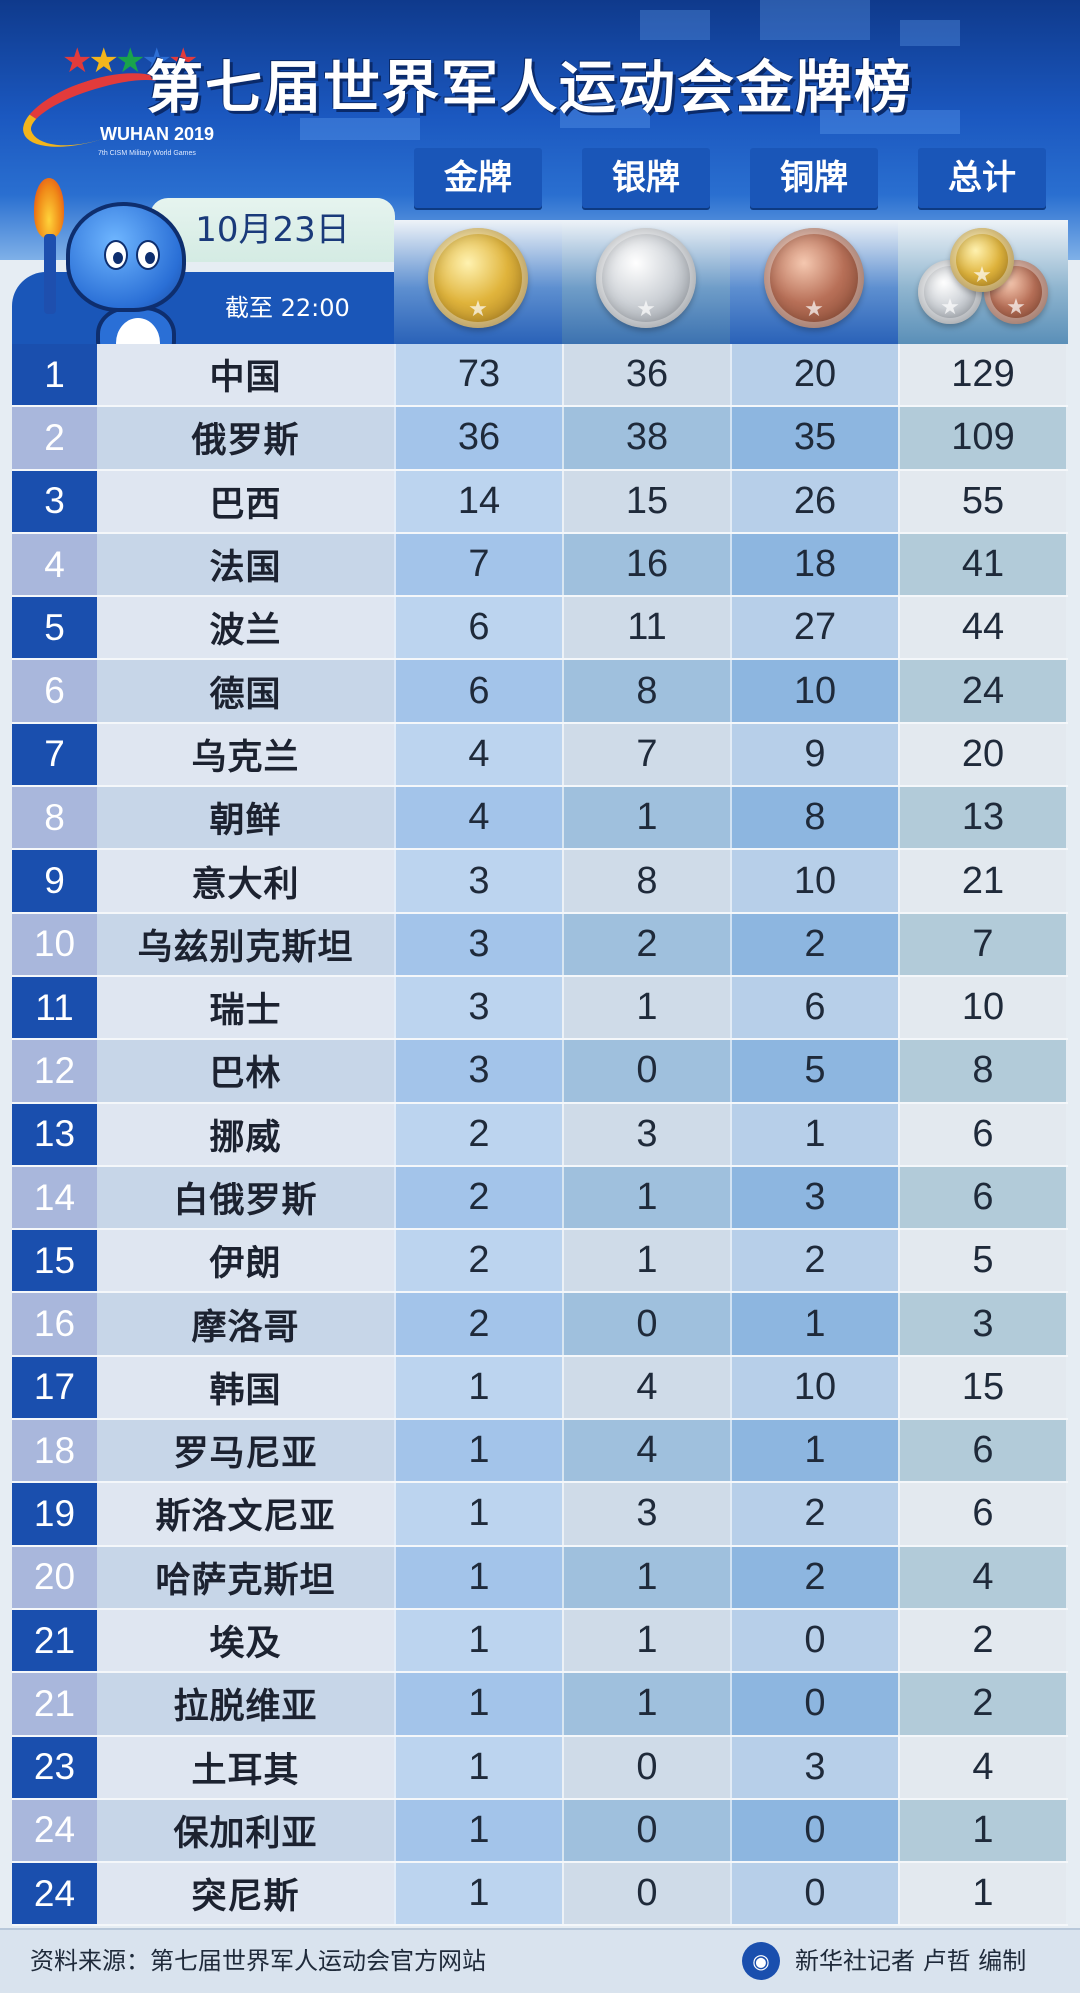 The height and width of the screenshot is (1993, 1080). What do you see at coordinates (982, 628) in the screenshot?
I see `total-count-cell: 44` at bounding box center [982, 628].